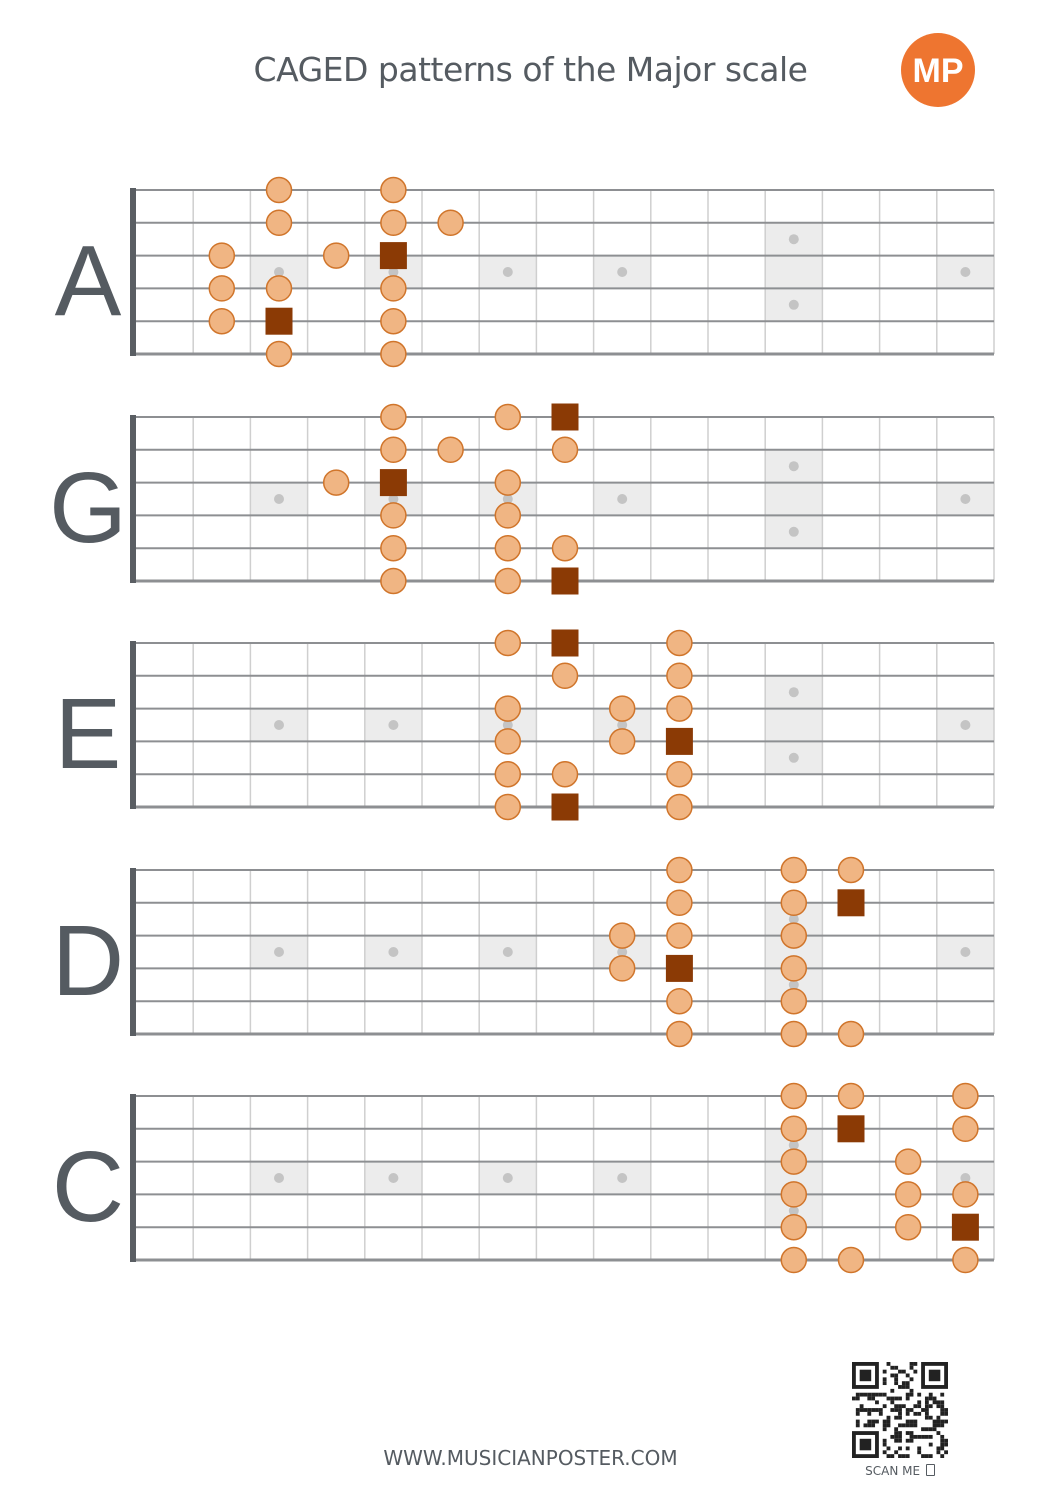 The image size is (1061, 1500). I want to click on qr-code-icon, so click(900, 1410).